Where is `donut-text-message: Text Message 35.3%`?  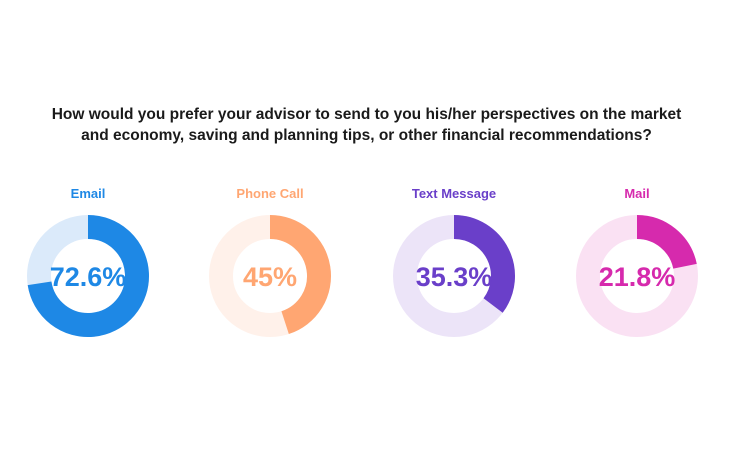
donut-text-message: Text Message 35.3% is located at coordinates (454, 265).